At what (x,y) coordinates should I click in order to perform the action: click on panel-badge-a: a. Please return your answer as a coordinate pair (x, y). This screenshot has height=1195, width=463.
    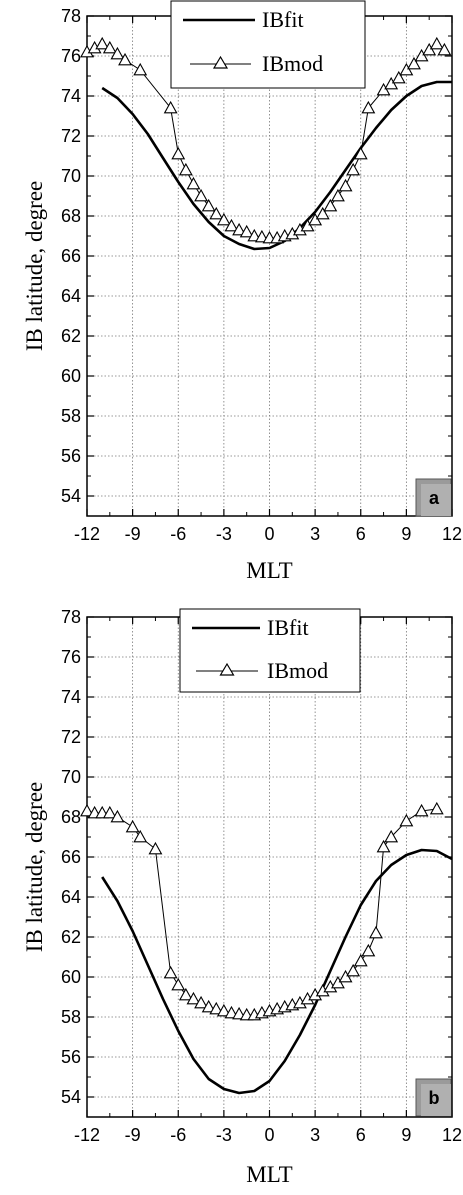
    Looking at the image, I should click on (433, 497).